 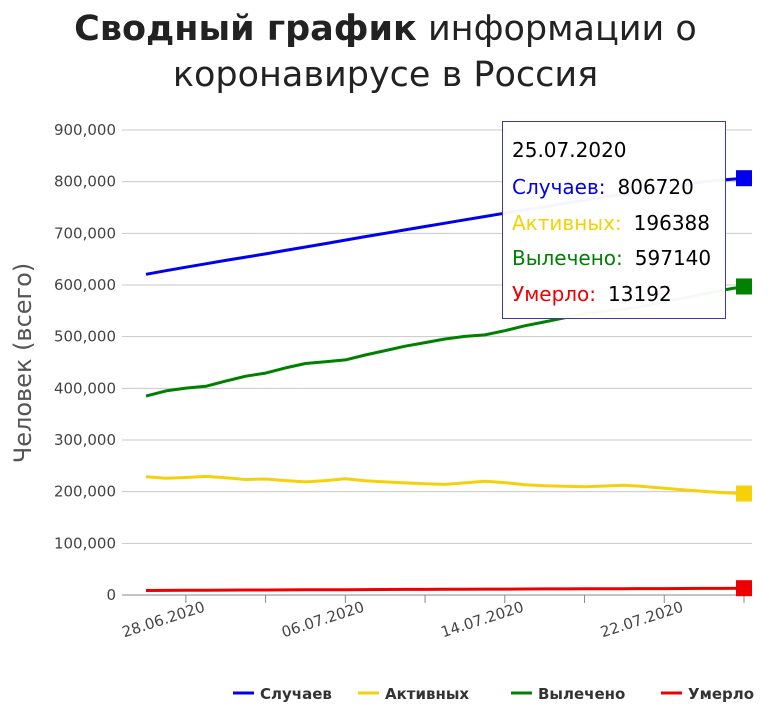 I want to click on tooltip-row-active: Активных: 196388, so click(x=611, y=223).